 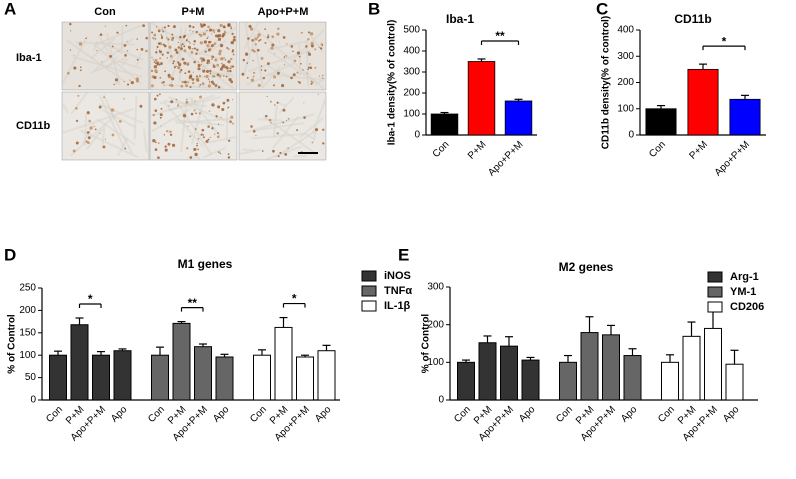 I want to click on y-tick-label: 150, so click(x=27, y=332).